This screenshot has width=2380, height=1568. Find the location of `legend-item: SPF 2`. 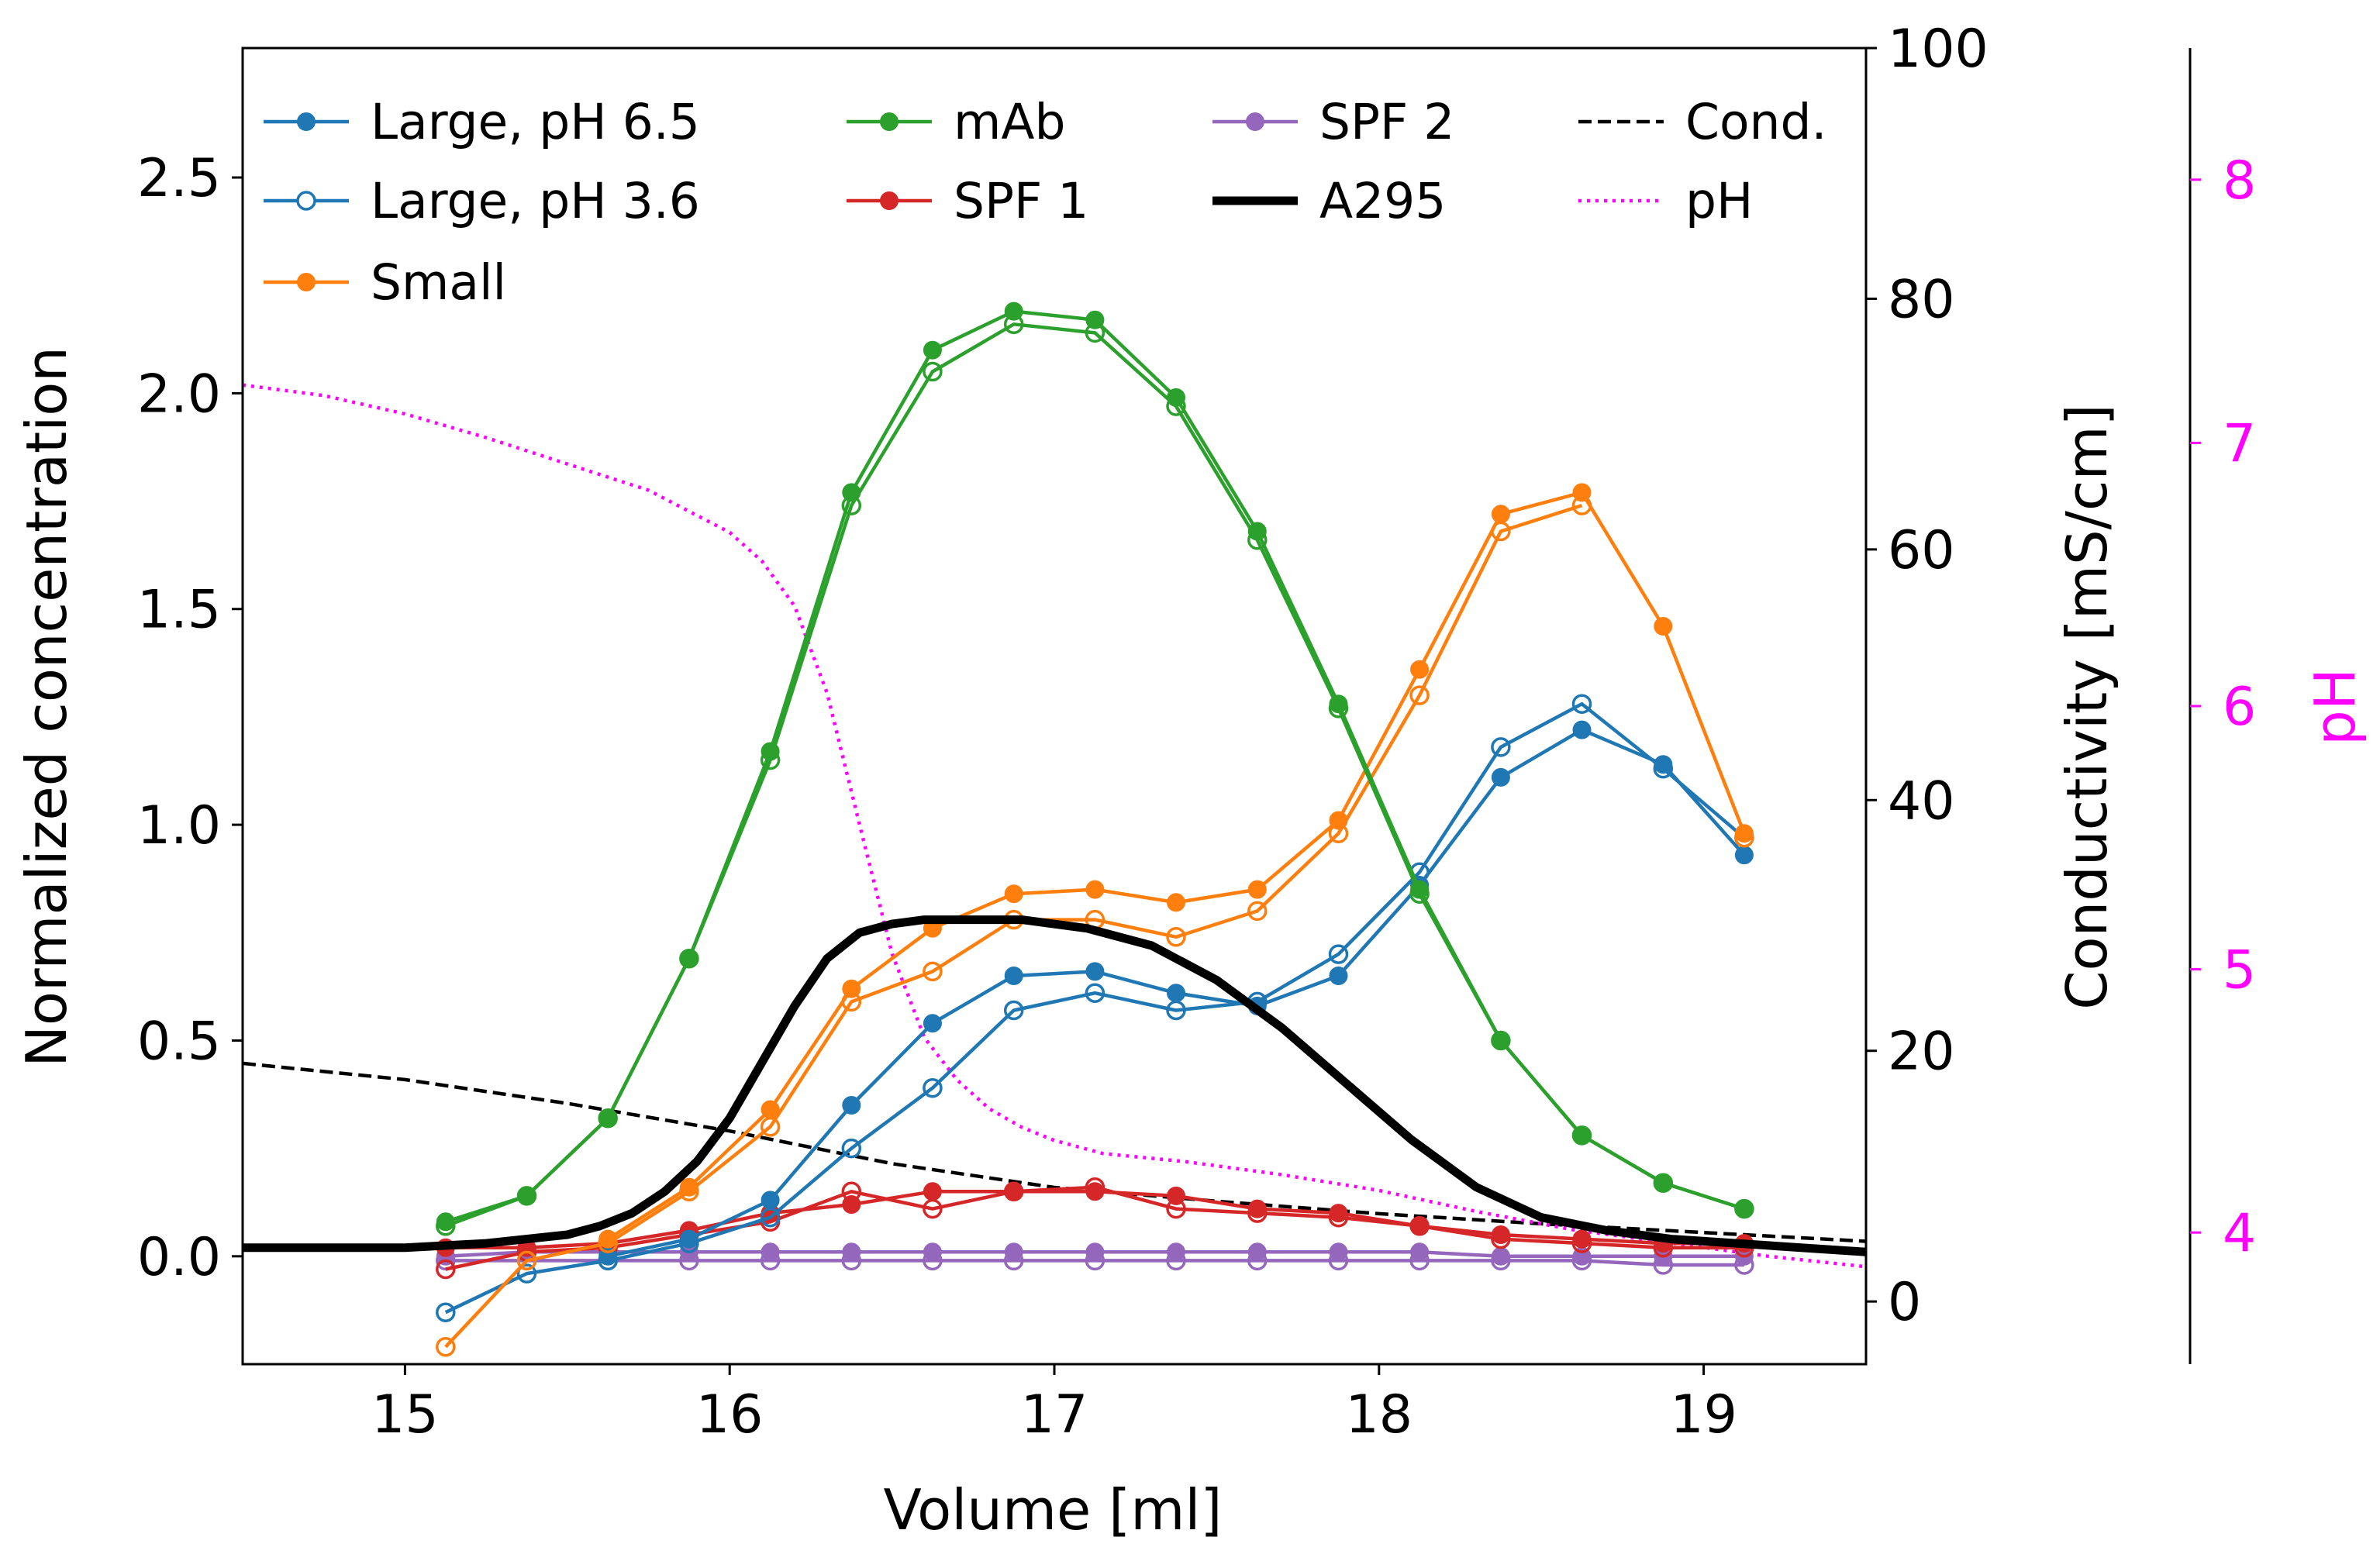

legend-item: SPF 2 is located at coordinates (1333, 122).